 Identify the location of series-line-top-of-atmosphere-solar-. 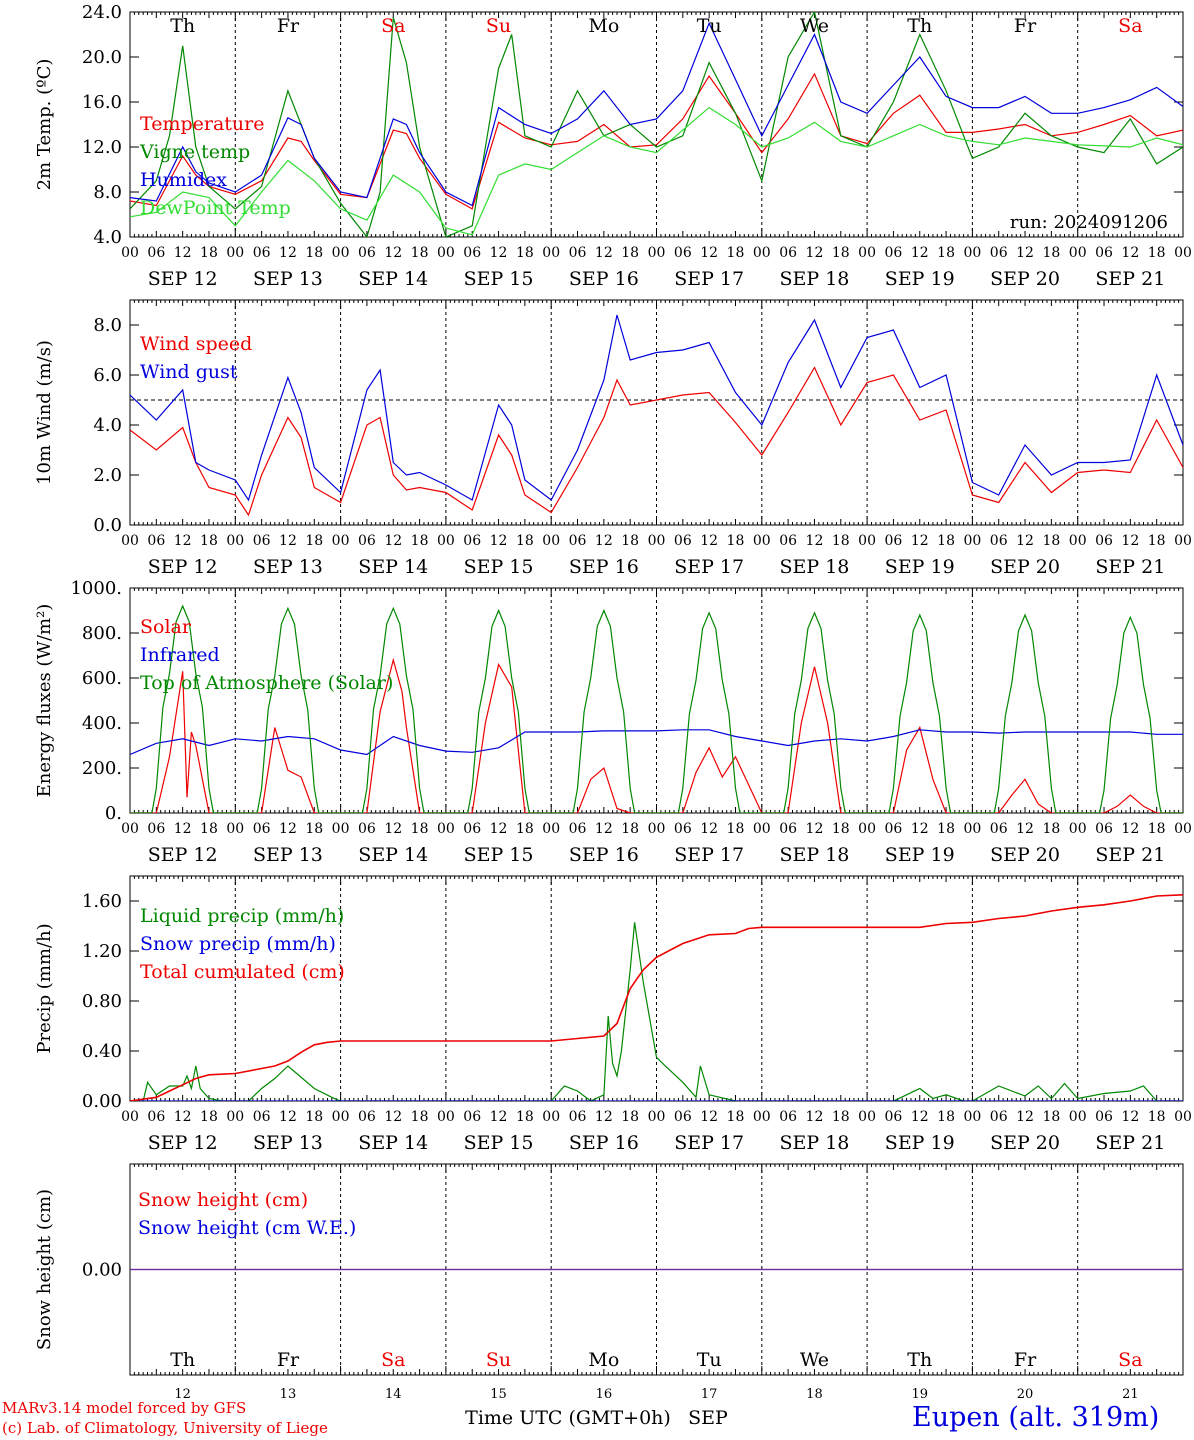
(656, 708).